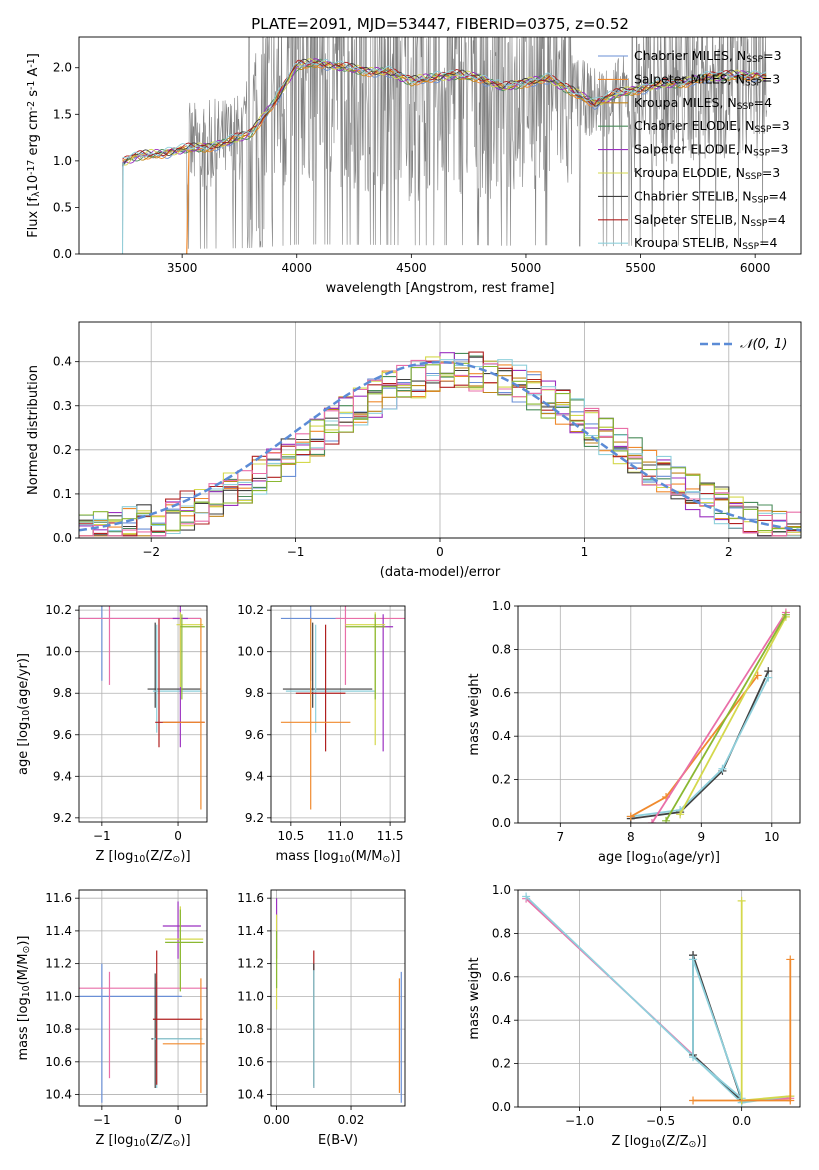 The image size is (819, 1170). What do you see at coordinates (640, 268) in the screenshot?
I see `x-tick-label: 5500` at bounding box center [640, 268].